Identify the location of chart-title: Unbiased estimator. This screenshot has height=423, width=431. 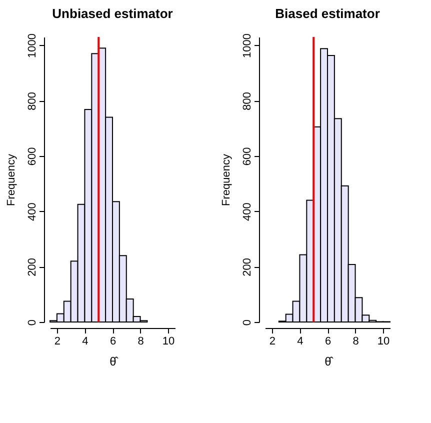
(112, 14).